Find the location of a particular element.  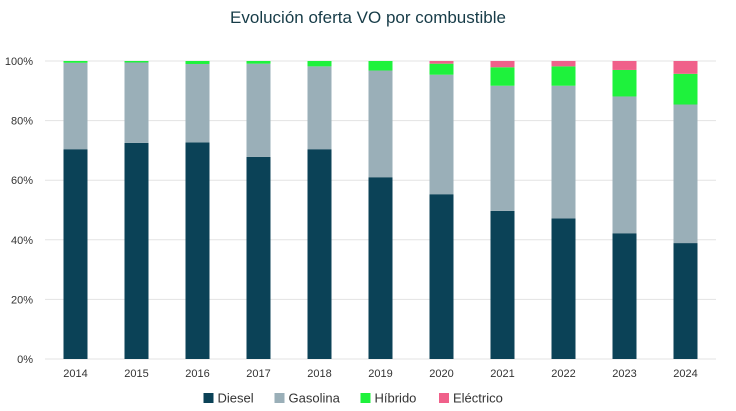

chart-title: Evolución oferta VO por combustible is located at coordinates (368, 17).